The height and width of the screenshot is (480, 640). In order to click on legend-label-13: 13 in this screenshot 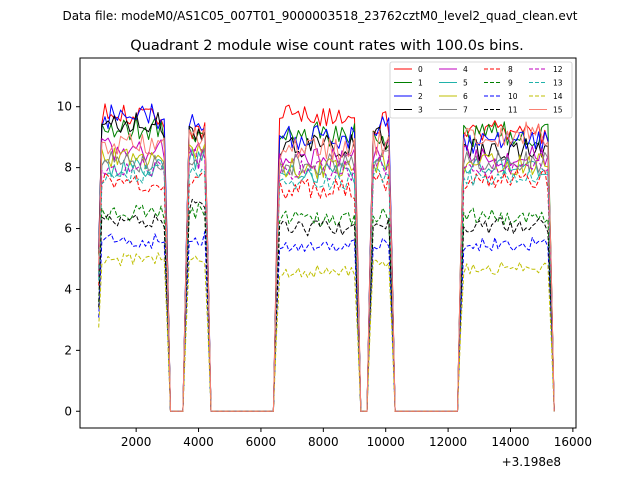, I will do `click(558, 83)`.